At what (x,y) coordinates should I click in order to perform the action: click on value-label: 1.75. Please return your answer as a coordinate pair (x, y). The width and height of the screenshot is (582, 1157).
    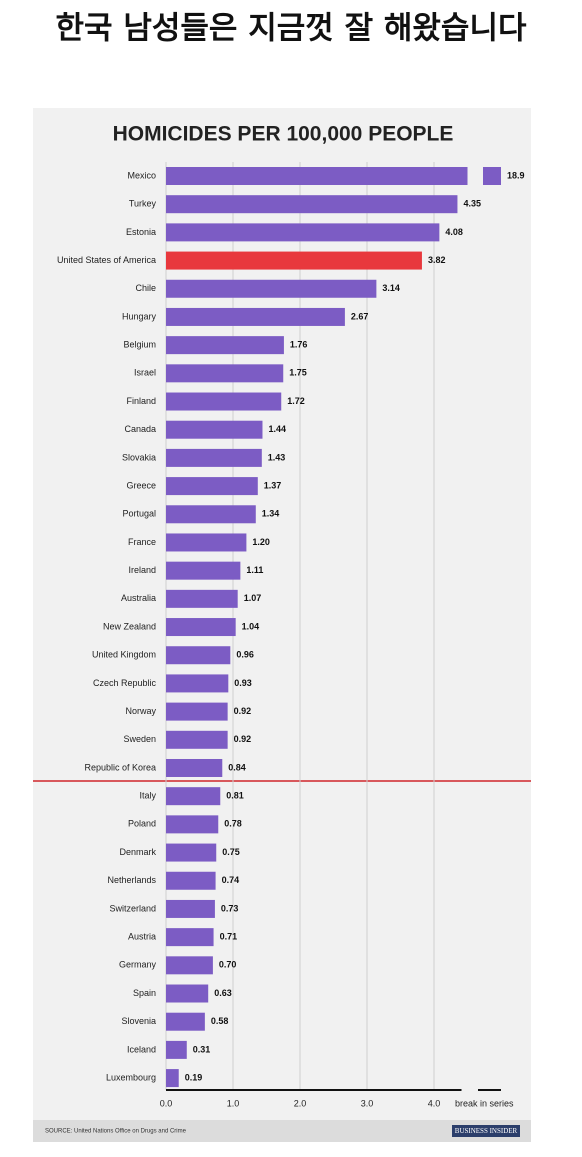
    Looking at the image, I should click on (298, 373).